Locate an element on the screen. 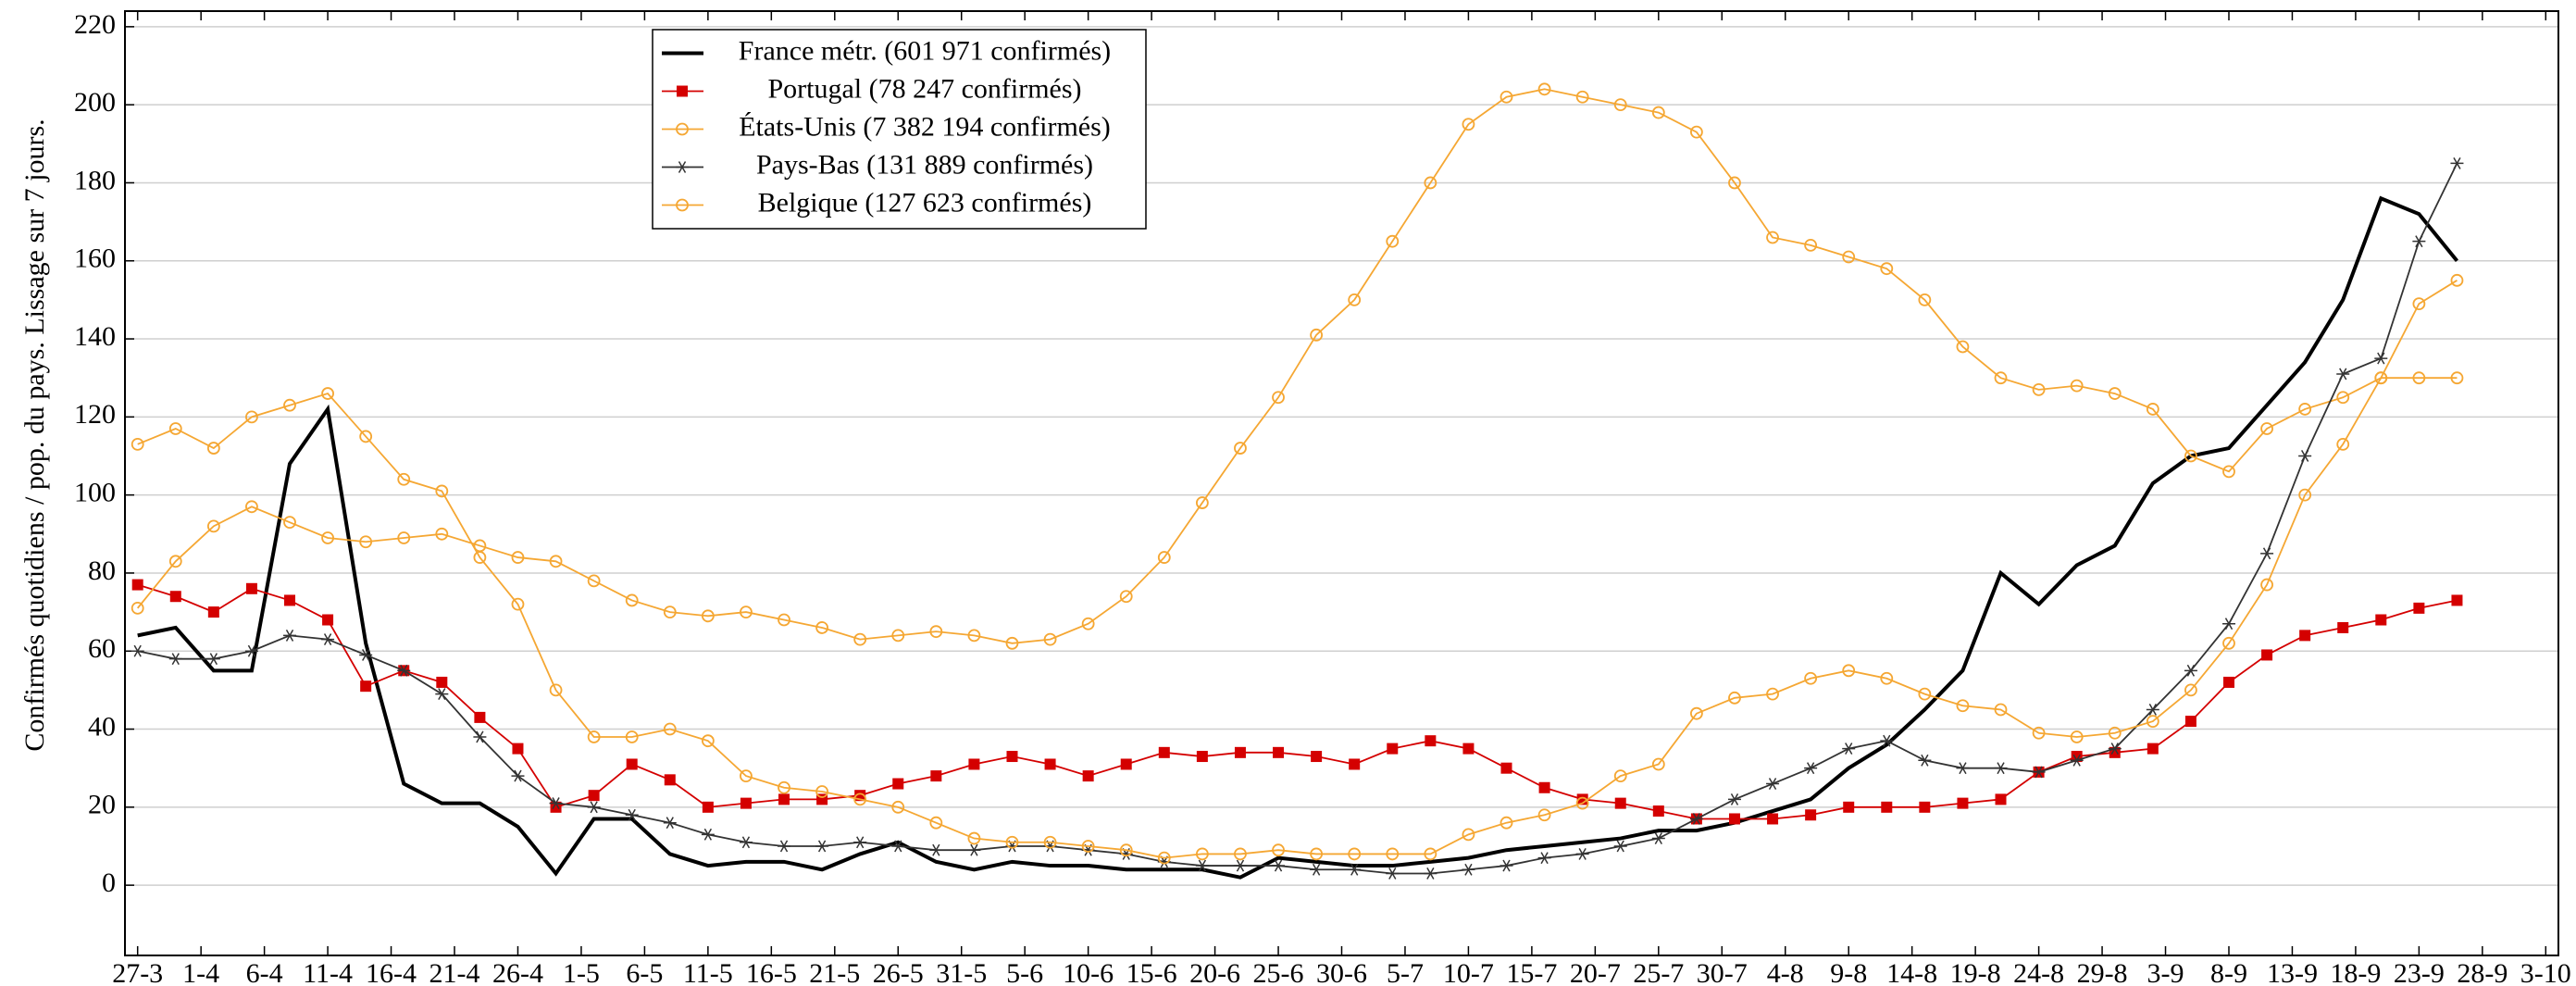  y-tick-label: 160 is located at coordinates (95, 258).